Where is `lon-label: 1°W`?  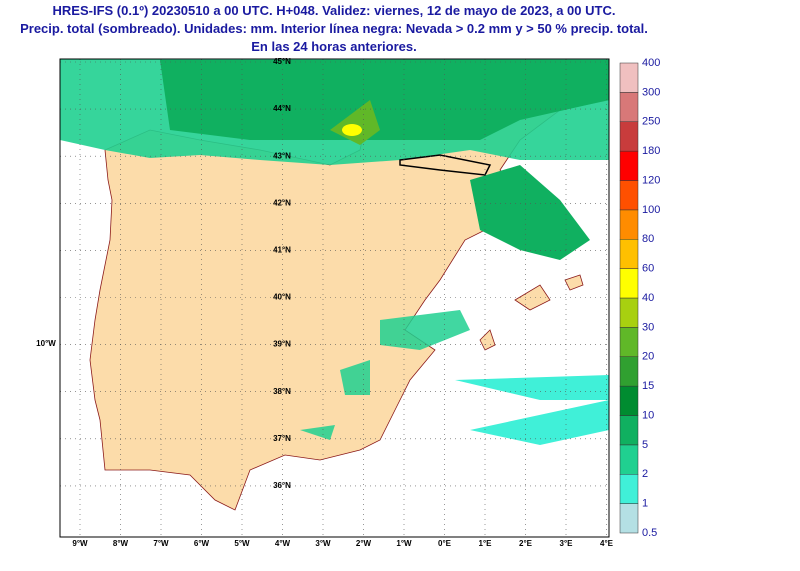 lon-label: 1°W is located at coordinates (404, 543).